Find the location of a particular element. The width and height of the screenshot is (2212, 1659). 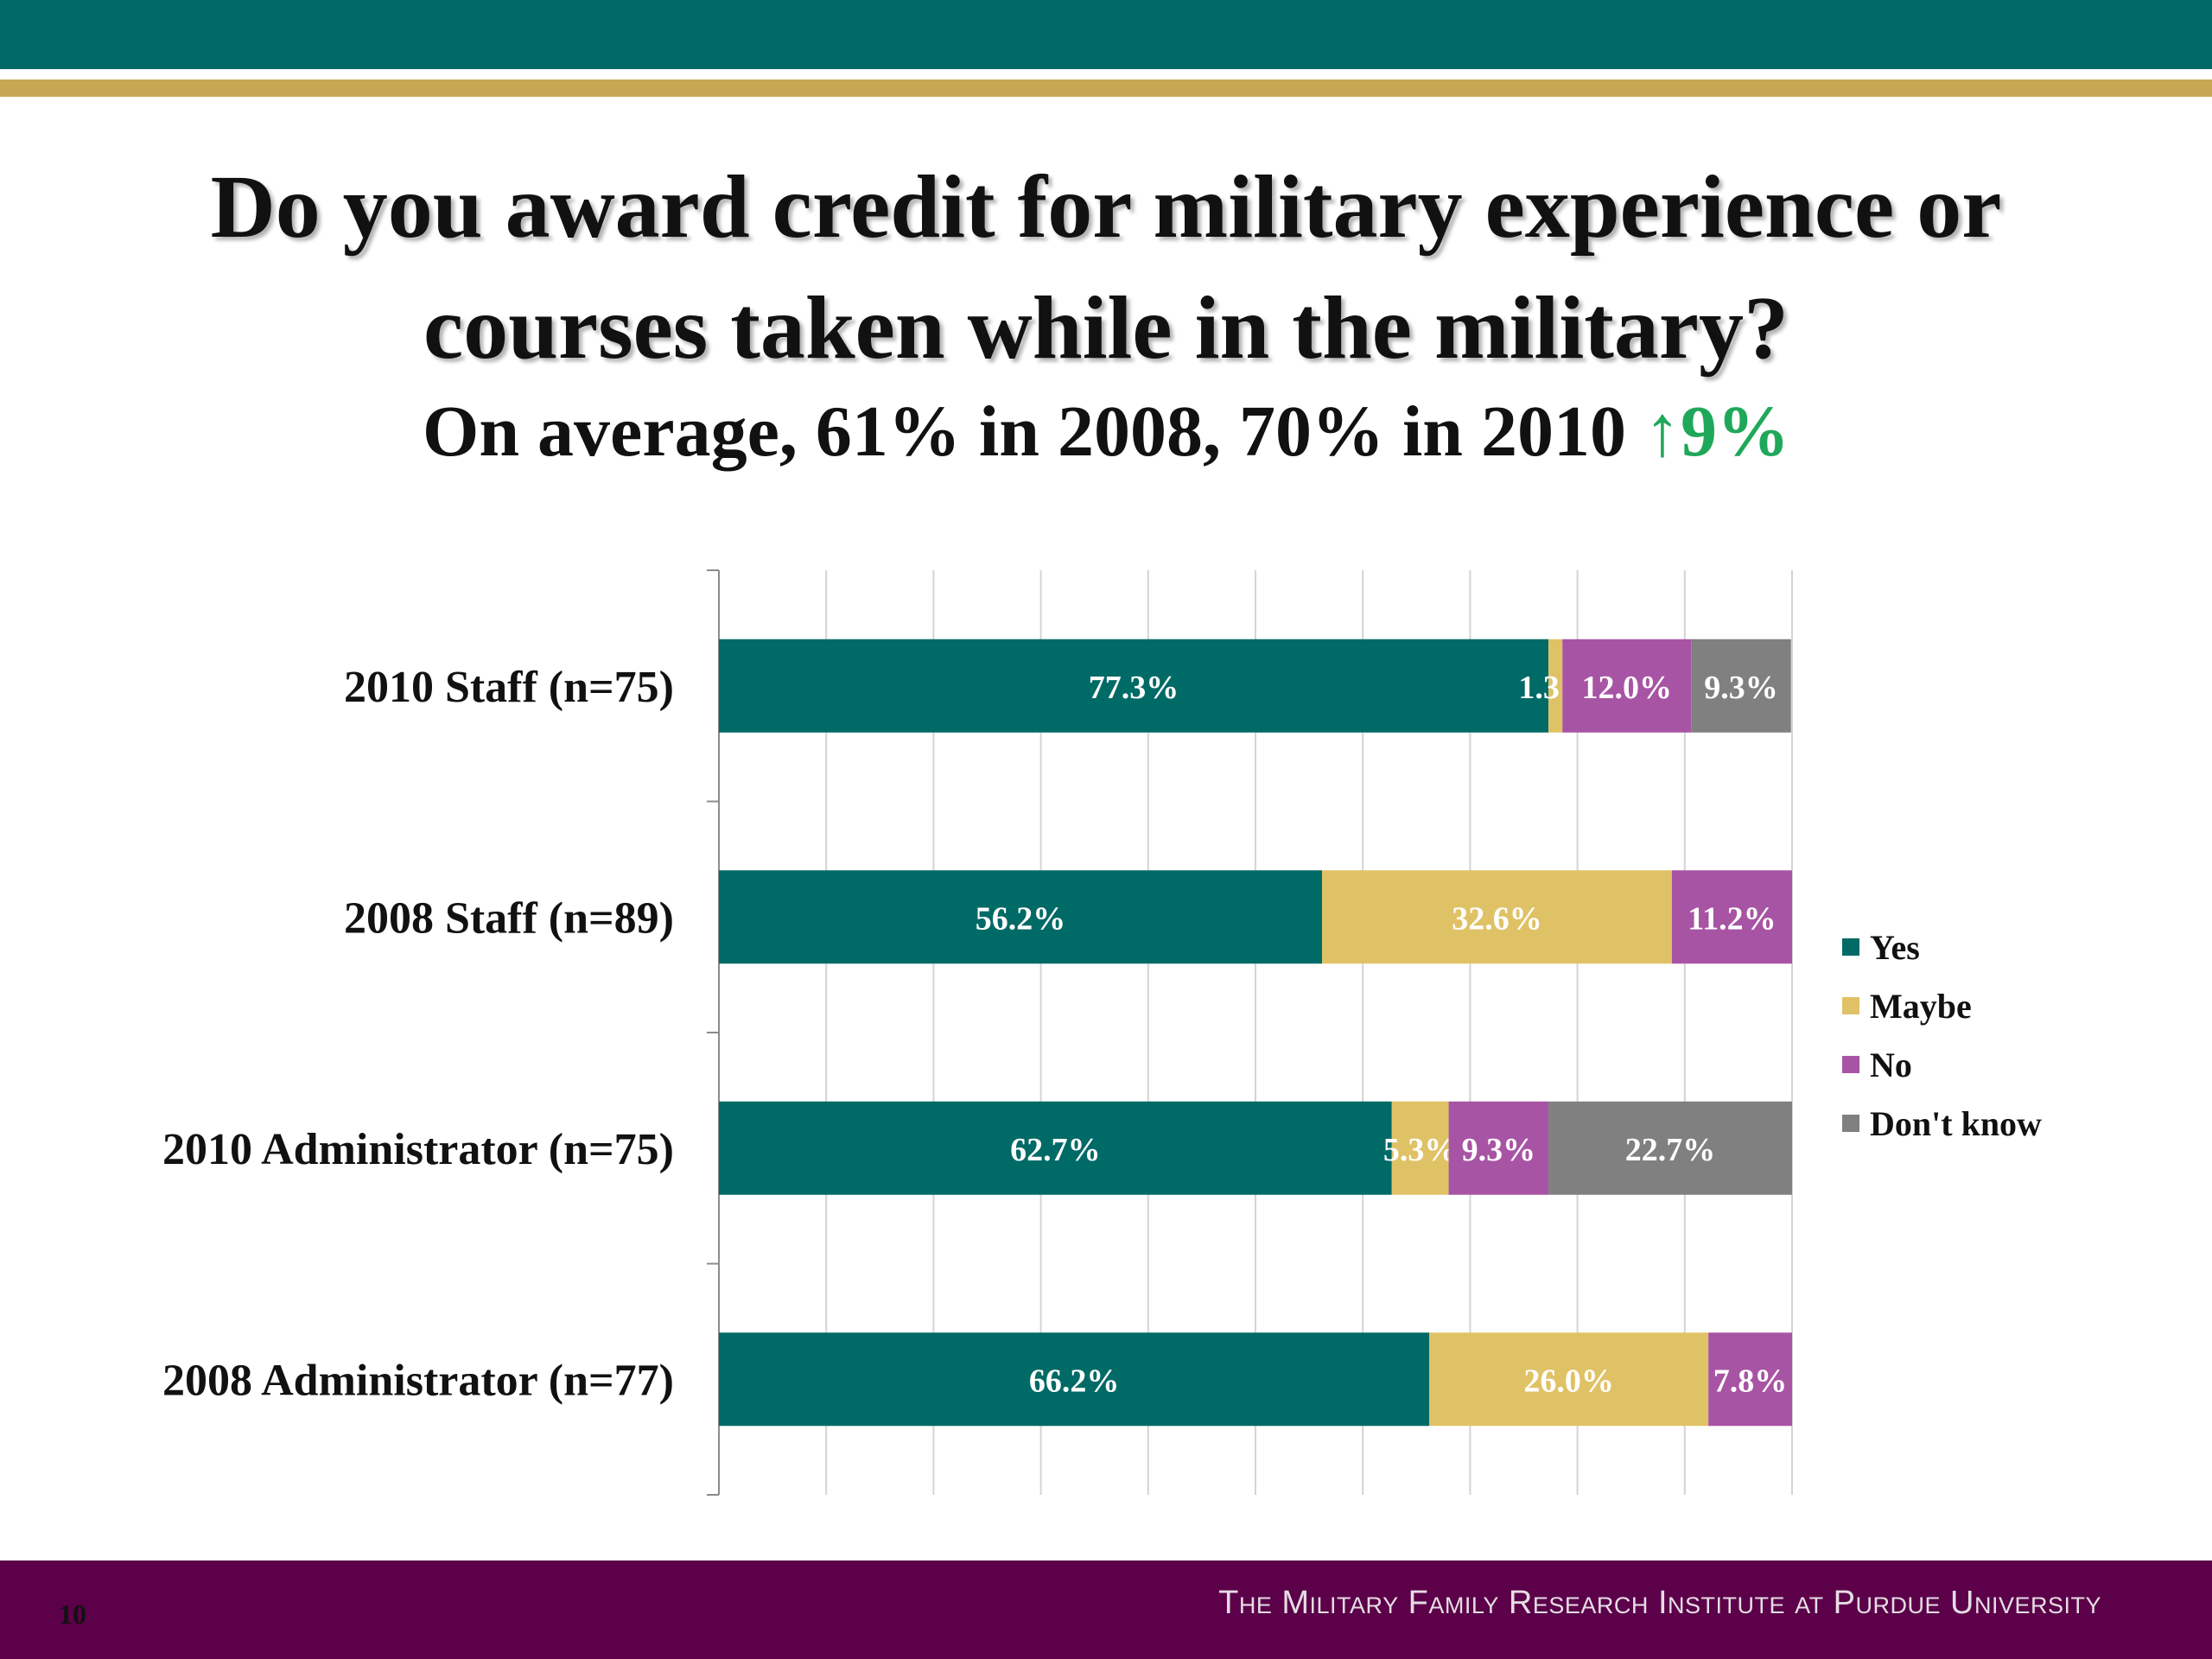

legend-item: Don't know is located at coordinates (1942, 1123).